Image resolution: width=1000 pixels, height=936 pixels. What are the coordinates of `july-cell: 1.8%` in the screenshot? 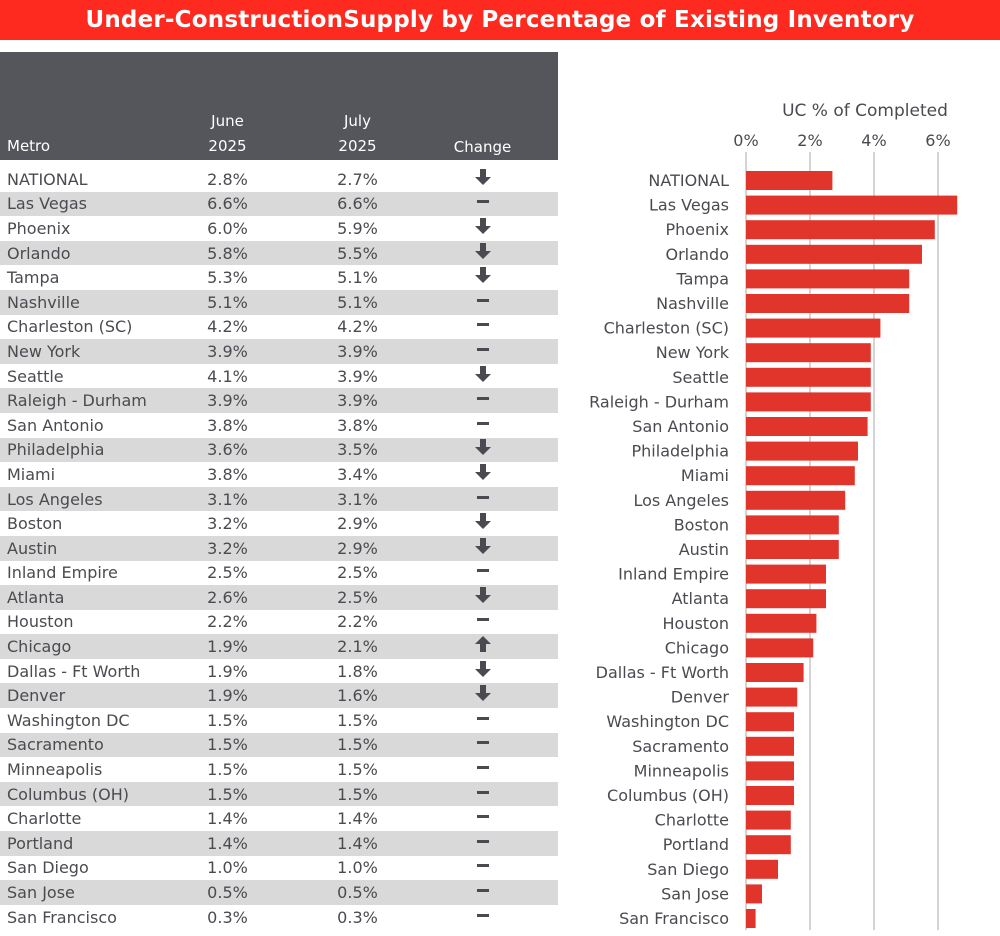 It's located at (357, 671).